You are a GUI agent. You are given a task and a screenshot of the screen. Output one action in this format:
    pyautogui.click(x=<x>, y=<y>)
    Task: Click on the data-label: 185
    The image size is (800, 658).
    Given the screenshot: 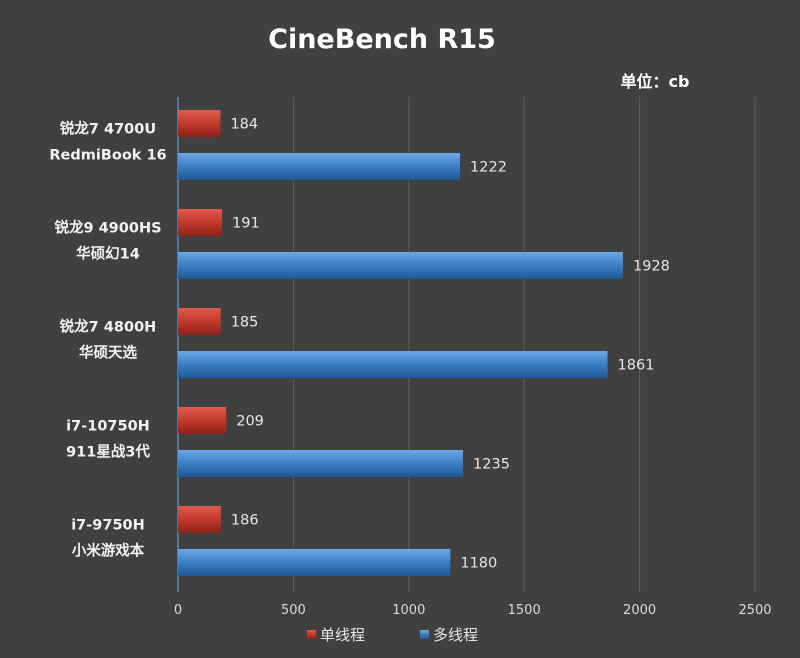 What is the action you would take?
    pyautogui.click(x=245, y=323)
    